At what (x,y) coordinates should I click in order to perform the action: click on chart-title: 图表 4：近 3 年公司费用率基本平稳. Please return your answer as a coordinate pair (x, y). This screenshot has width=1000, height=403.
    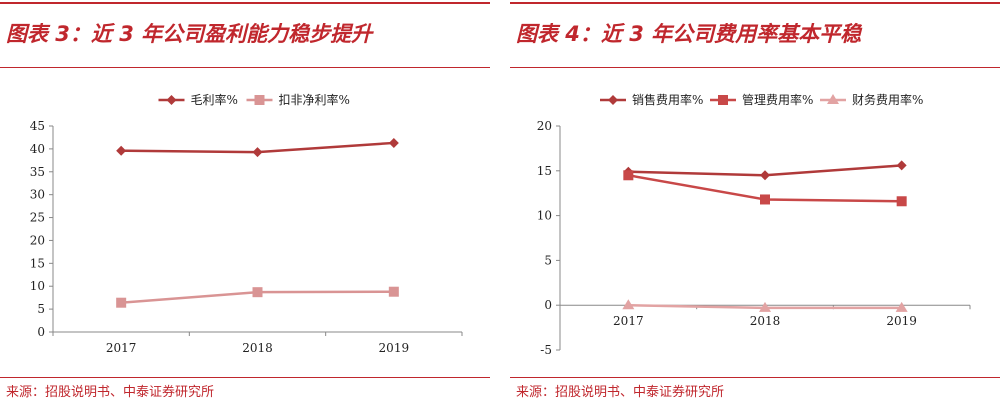
    Looking at the image, I should click on (689, 34).